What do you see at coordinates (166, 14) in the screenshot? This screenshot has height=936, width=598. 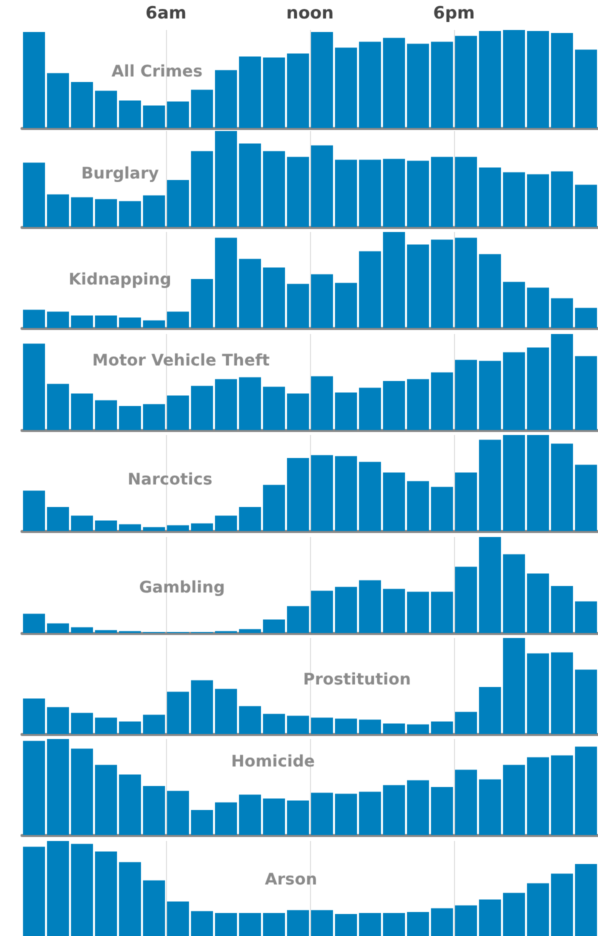 I see `x-tick-label: 6am` at bounding box center [166, 14].